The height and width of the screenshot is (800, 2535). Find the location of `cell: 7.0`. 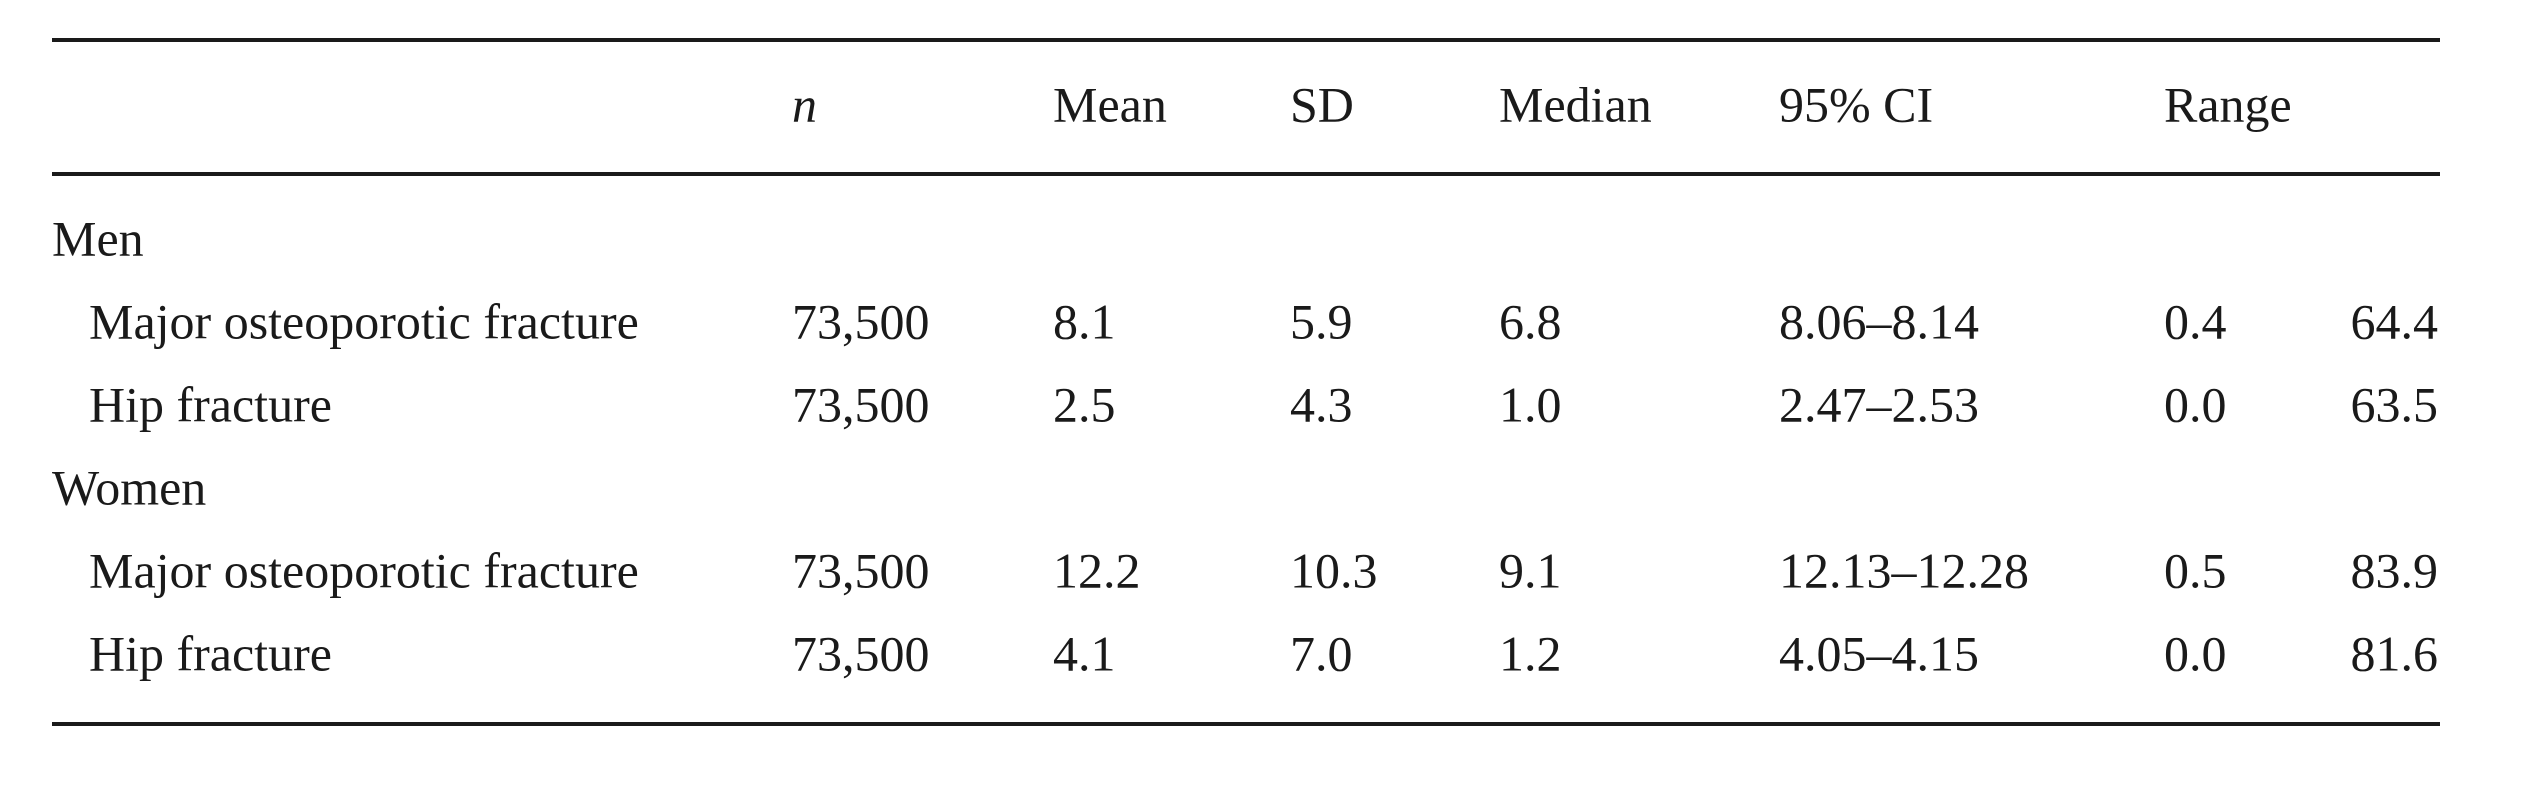

cell: 7.0 is located at coordinates (1321, 653).